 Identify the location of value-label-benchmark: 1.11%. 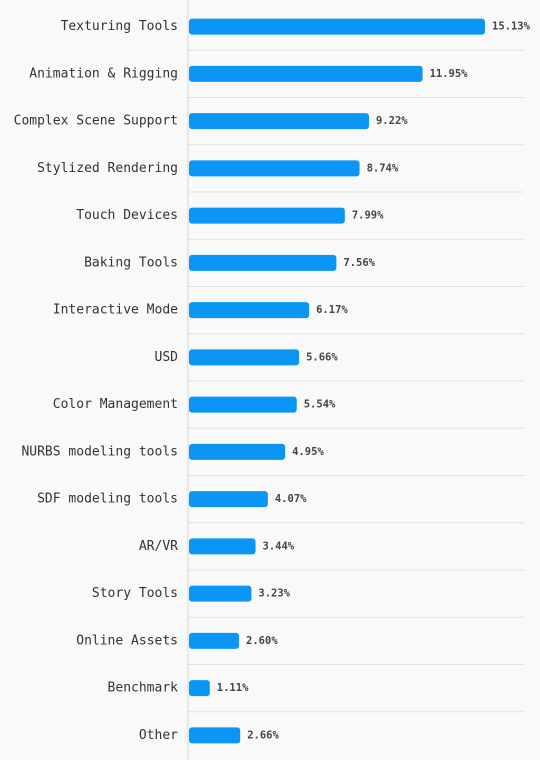
(233, 688).